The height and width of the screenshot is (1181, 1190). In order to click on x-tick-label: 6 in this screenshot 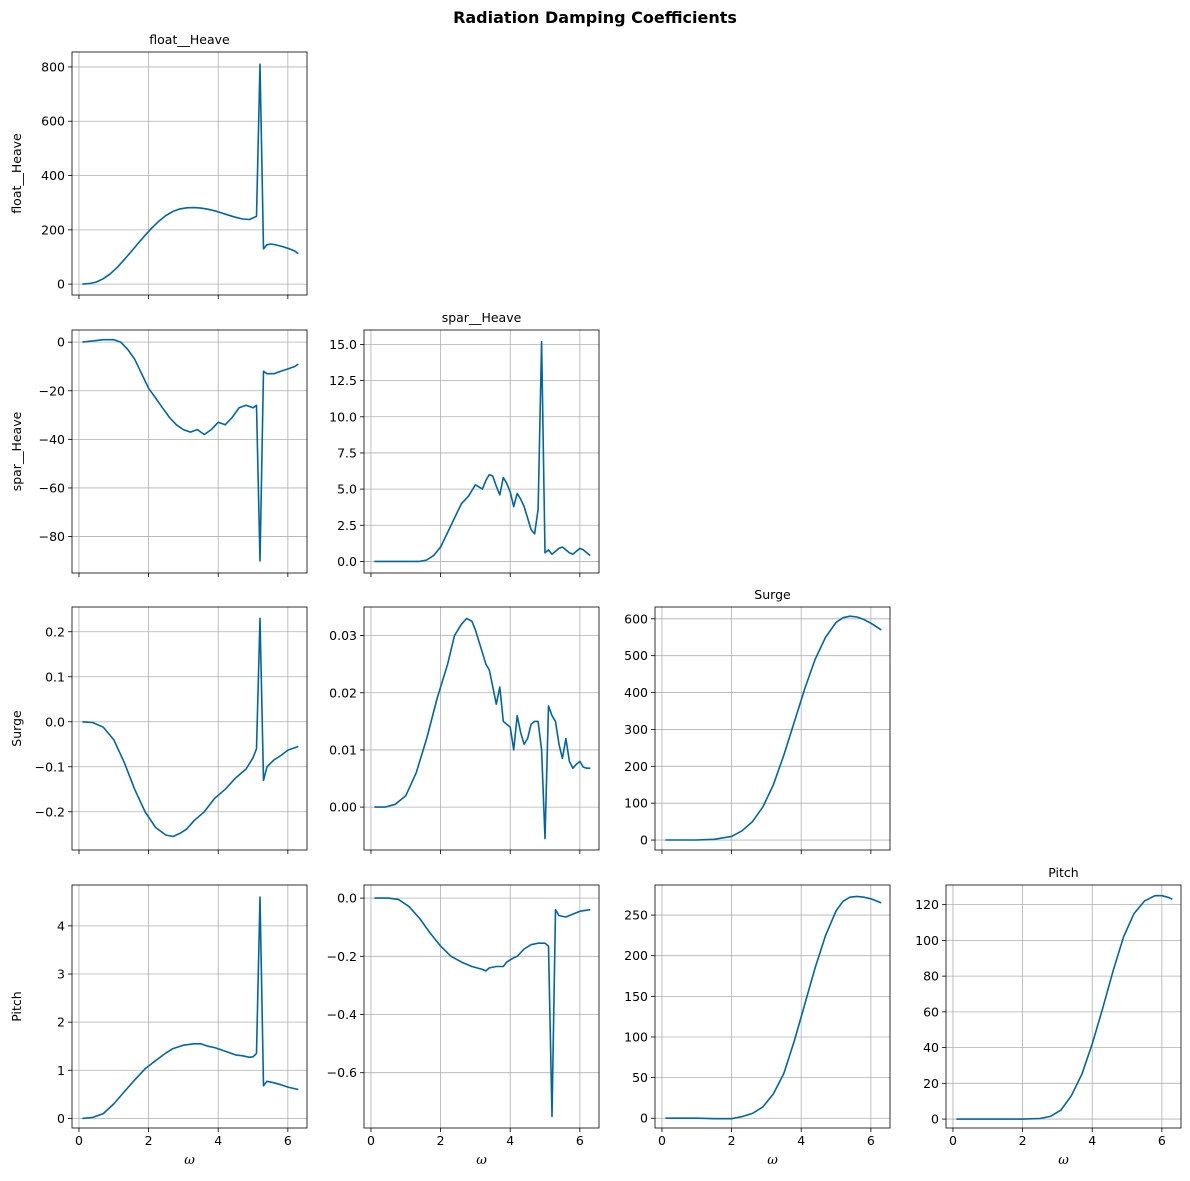, I will do `click(288, 1140)`.